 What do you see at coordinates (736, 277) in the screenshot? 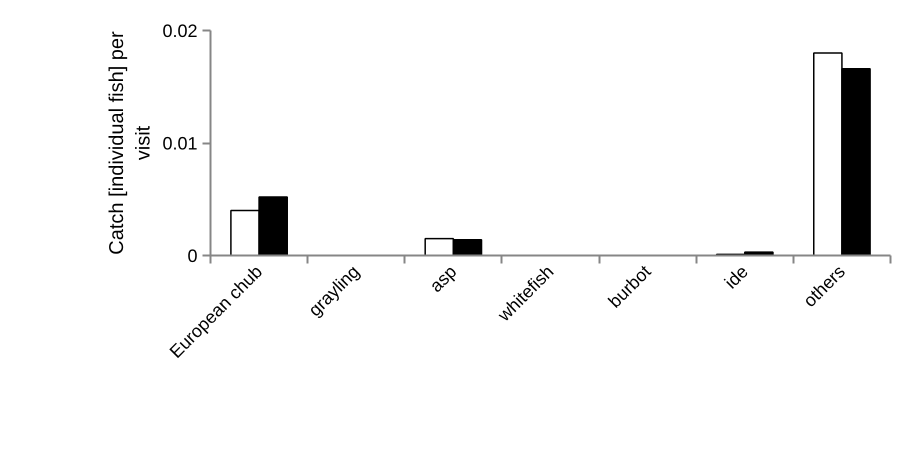
I see `x-tick-label: ide` at bounding box center [736, 277].